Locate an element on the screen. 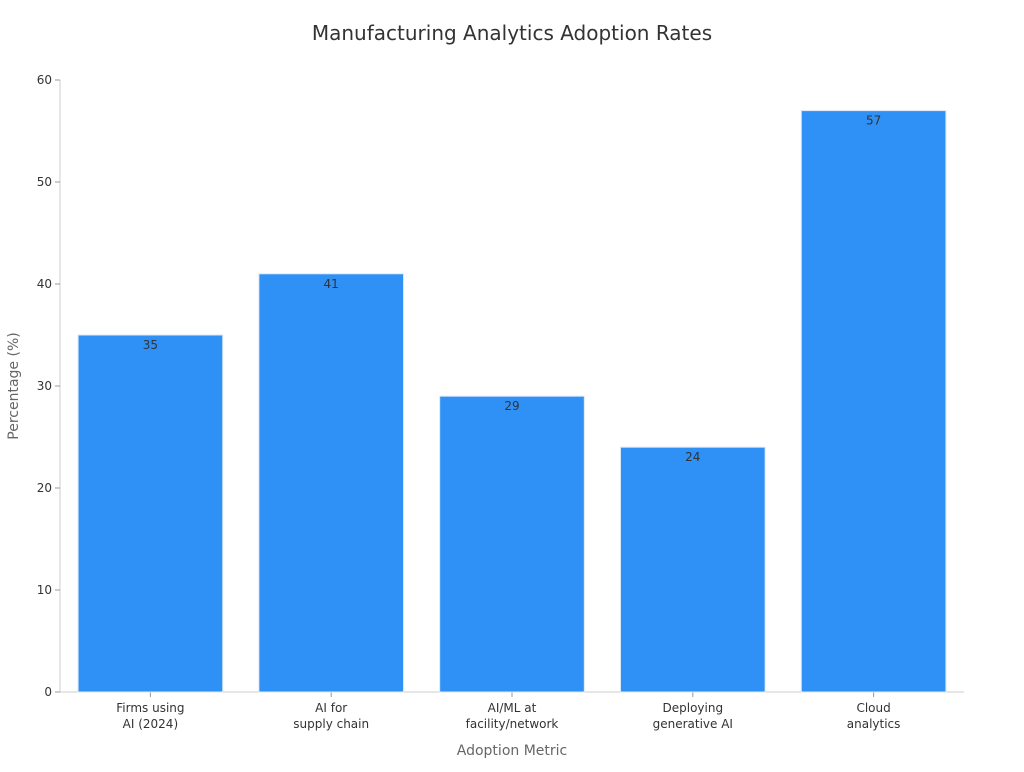 The height and width of the screenshot is (772, 1024). y-tick-label: 60 is located at coordinates (44, 80).